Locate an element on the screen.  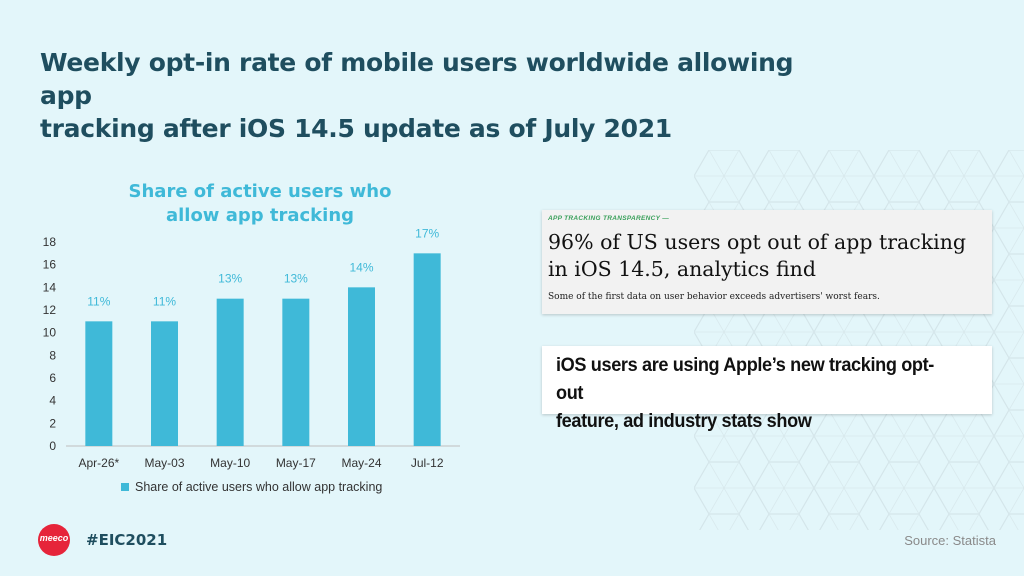
data-label: 17% is located at coordinates (427, 233).